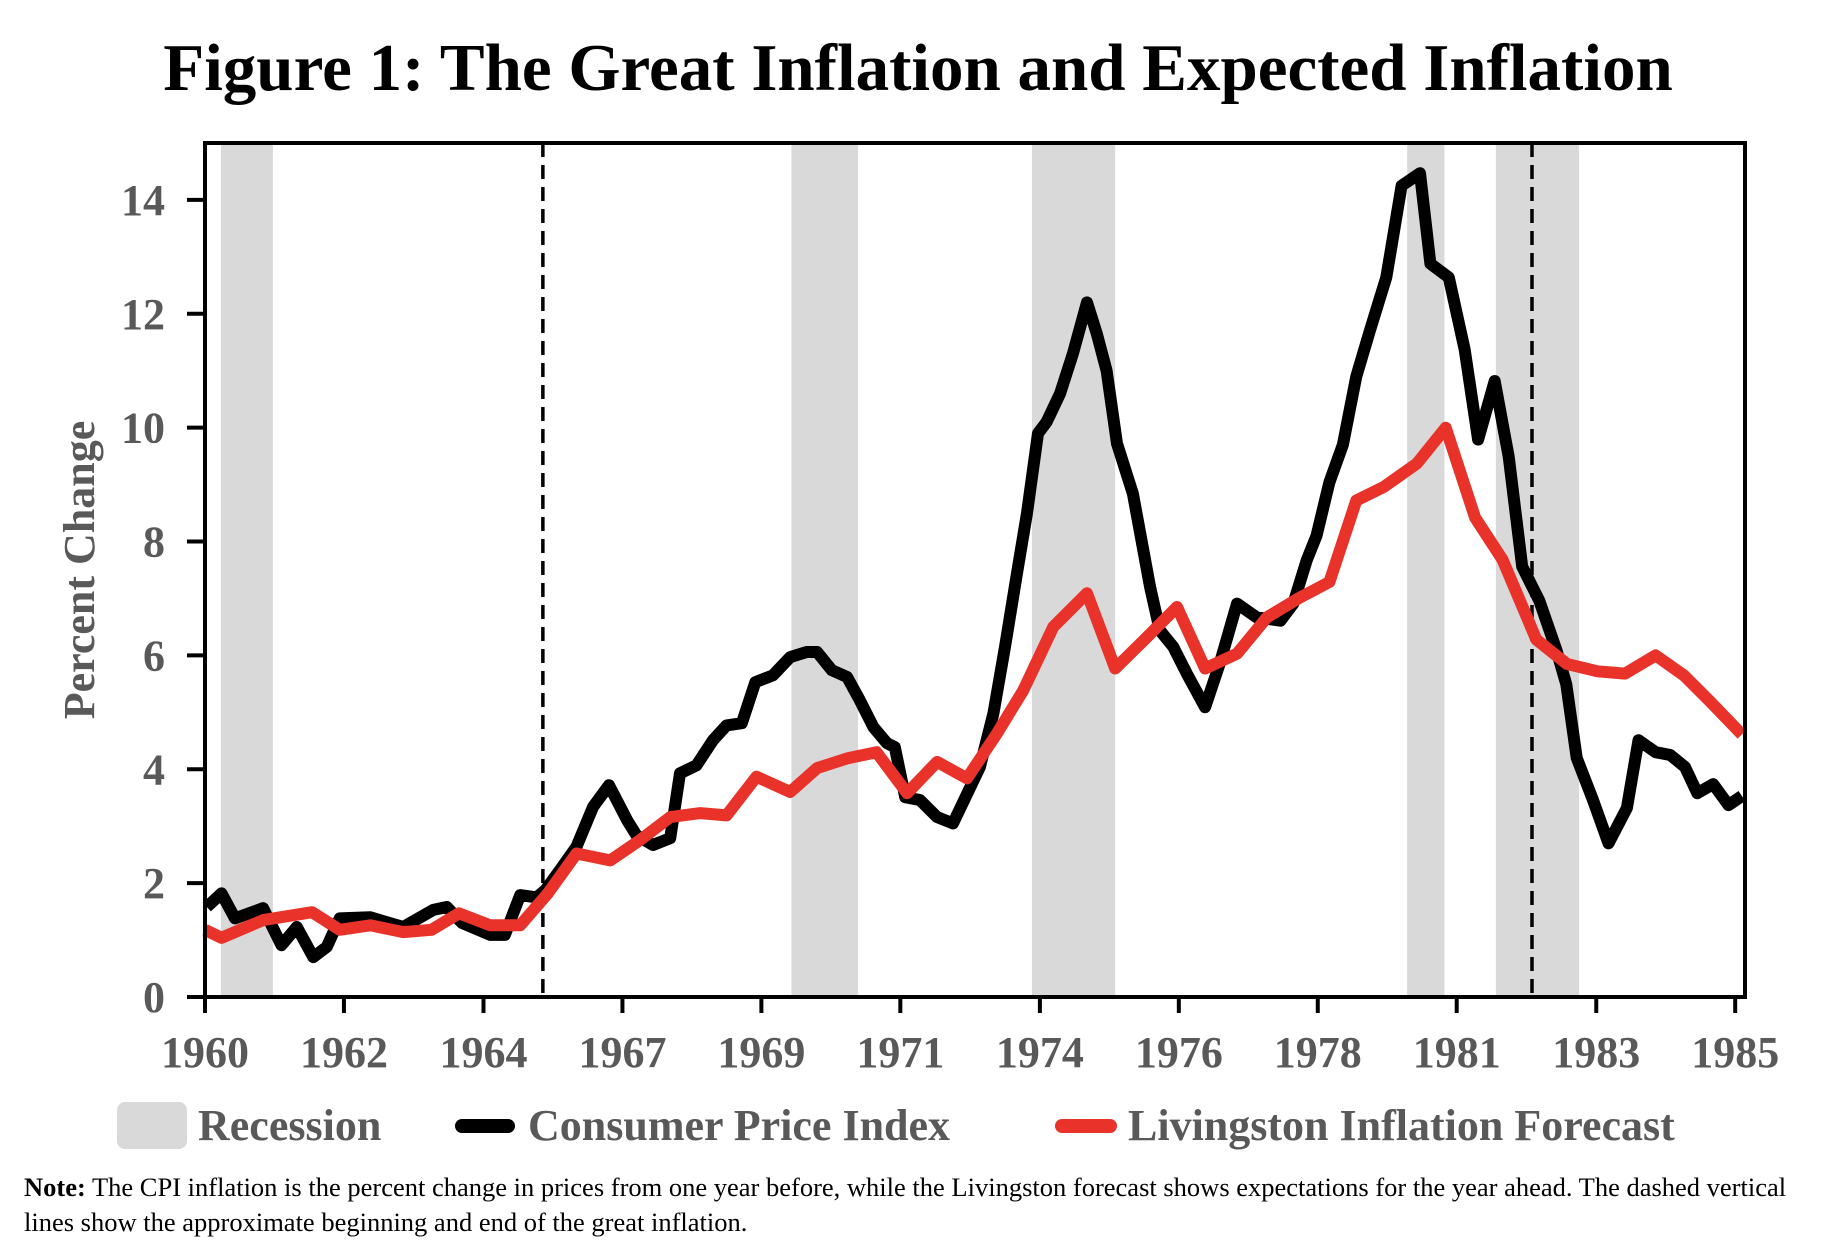 The height and width of the screenshot is (1260, 1836). Describe the element at coordinates (154, 883) in the screenshot. I see `y-tick-label: 2` at that location.